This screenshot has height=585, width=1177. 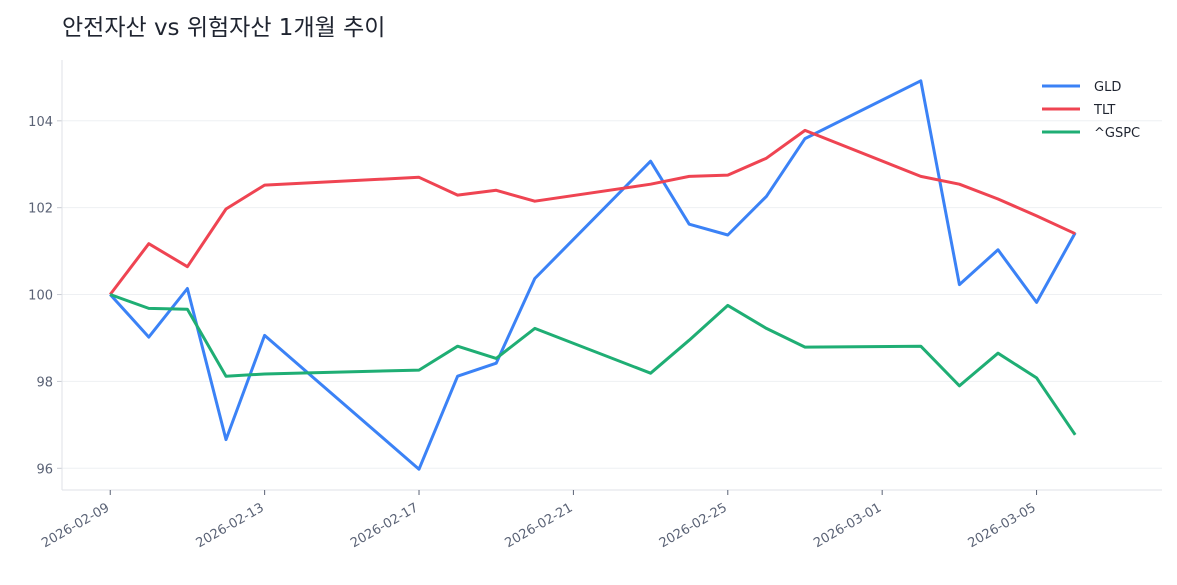 What do you see at coordinates (44, 469) in the screenshot?
I see `y-tick-label: 96` at bounding box center [44, 469].